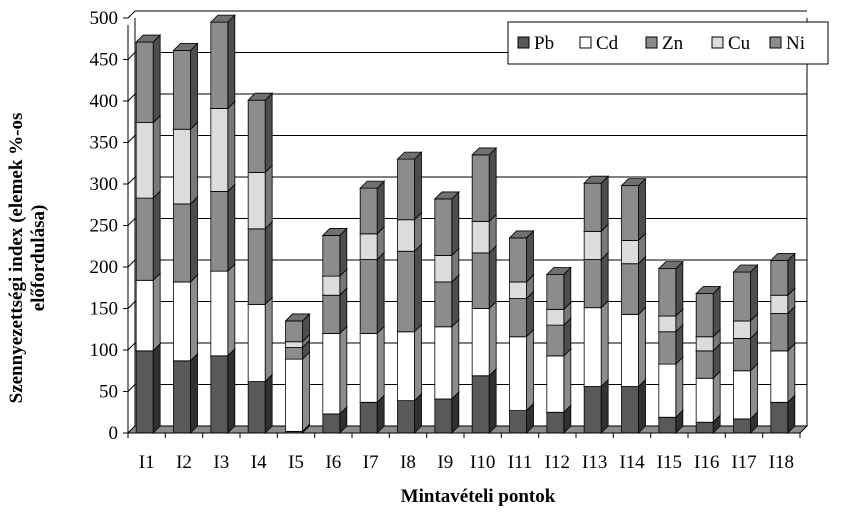  I want to click on y-tick-label: 200, so click(104, 267).